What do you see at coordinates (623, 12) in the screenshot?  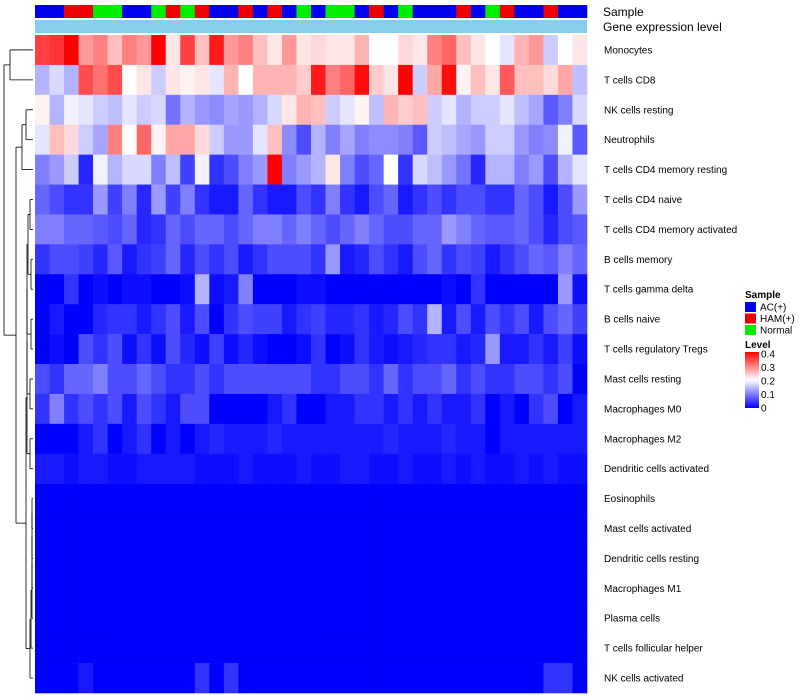 I see `sample-annotation-label: Sample` at bounding box center [623, 12].